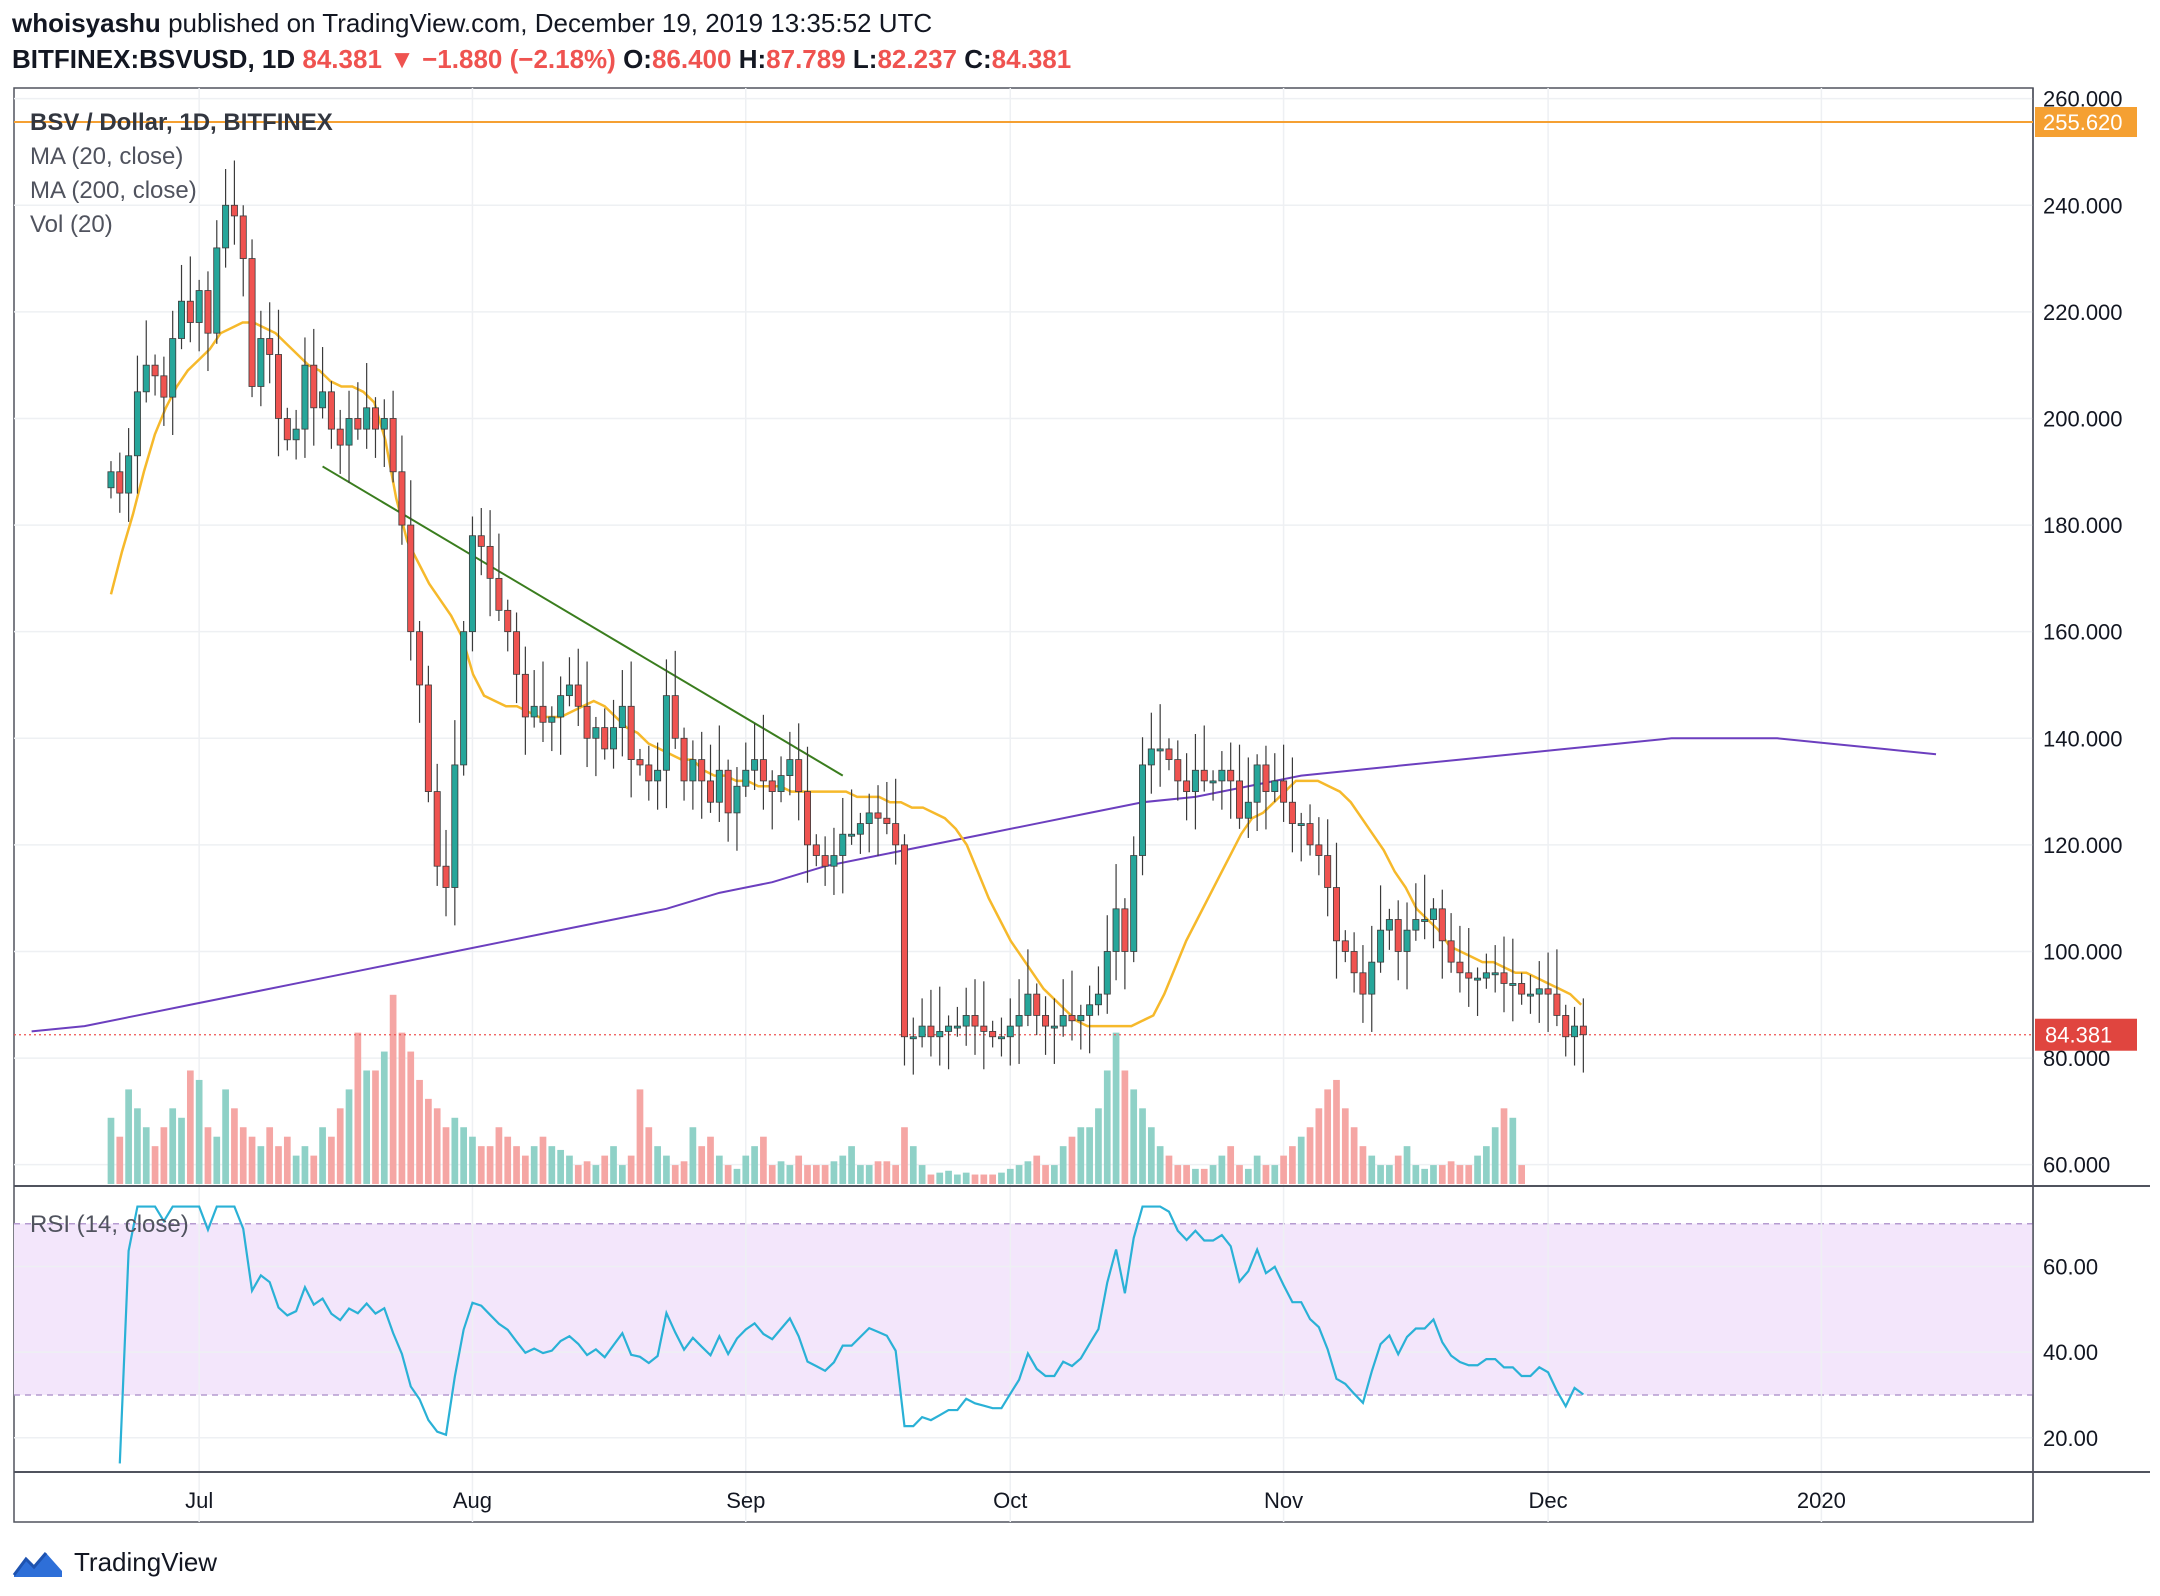 This screenshot has width=2160, height=1596. I want to click on rsi-tick-label: 40.00, so click(2070, 1352).